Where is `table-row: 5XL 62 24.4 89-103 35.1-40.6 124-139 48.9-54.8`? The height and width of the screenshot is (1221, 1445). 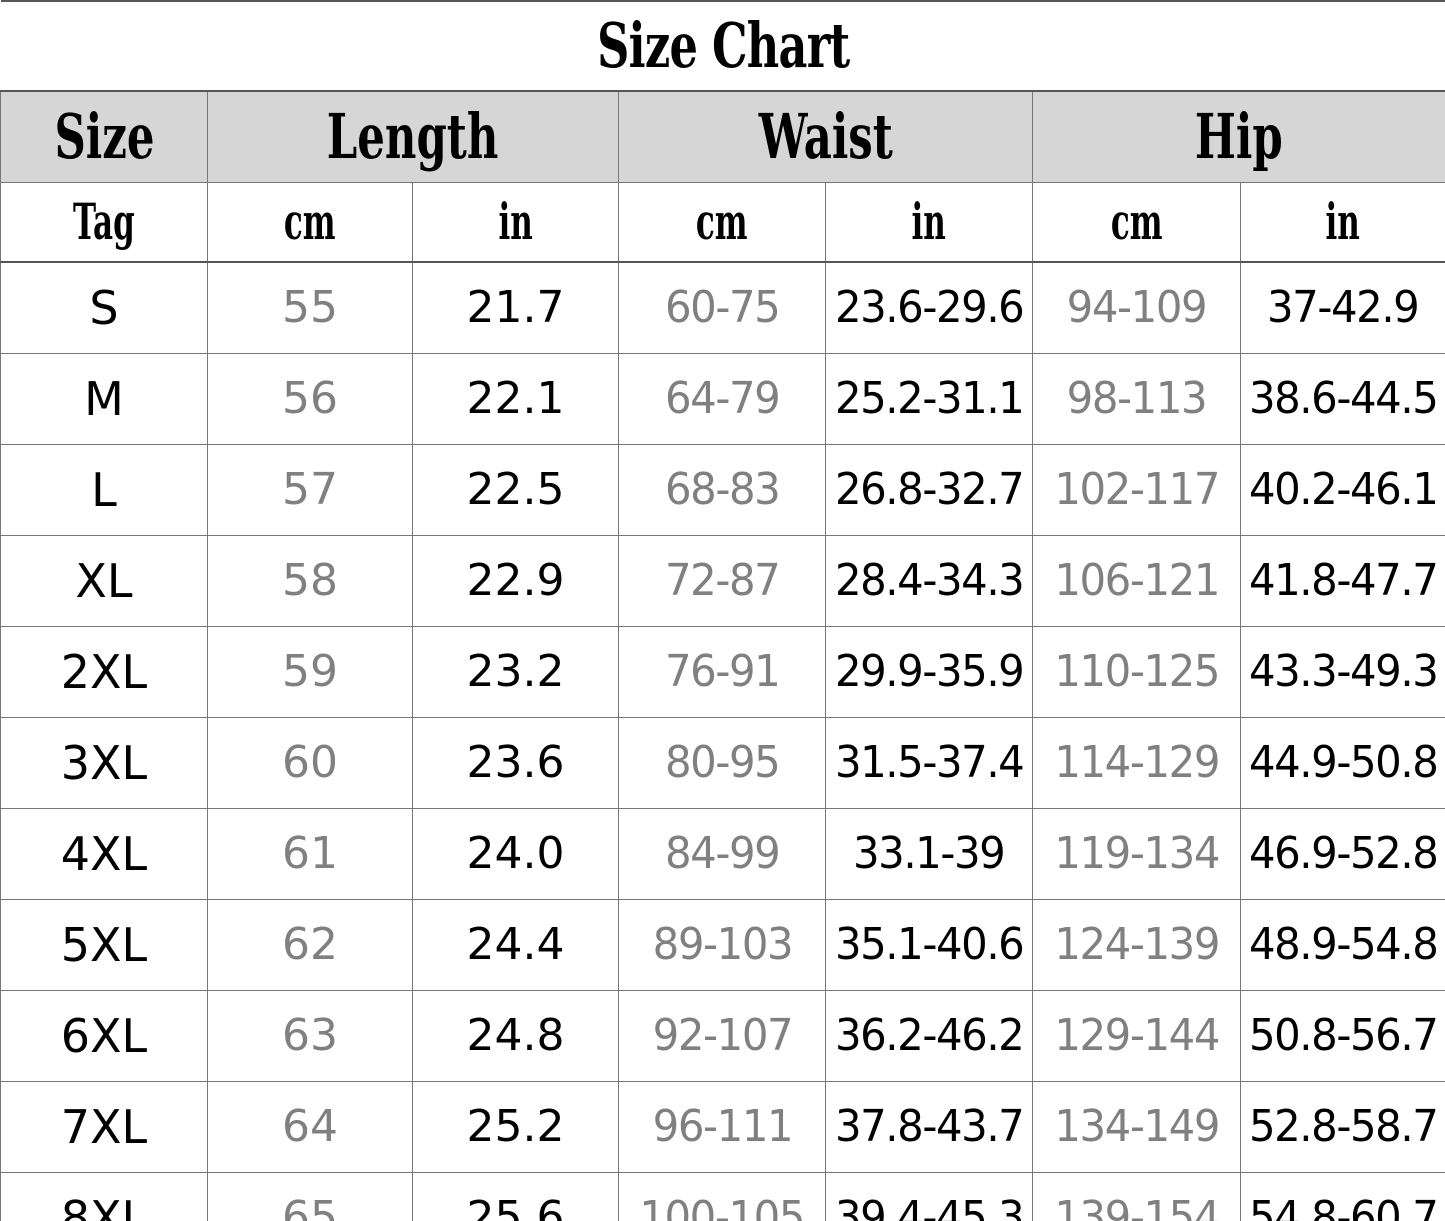 table-row: 5XL 62 24.4 89-103 35.1-40.6 124-139 48.9-54.8 is located at coordinates (722, 945).